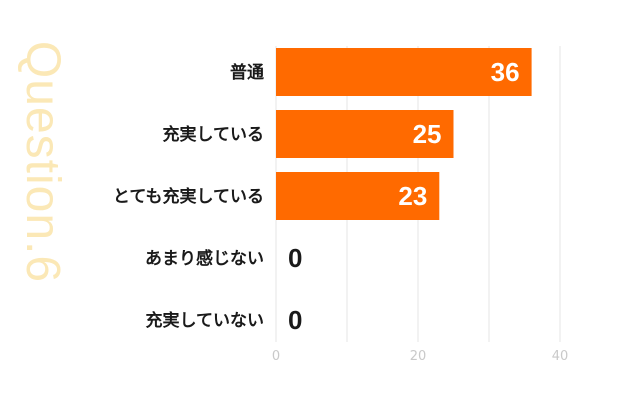 The image size is (622, 408). I want to click on value-label: 23, so click(412, 196).